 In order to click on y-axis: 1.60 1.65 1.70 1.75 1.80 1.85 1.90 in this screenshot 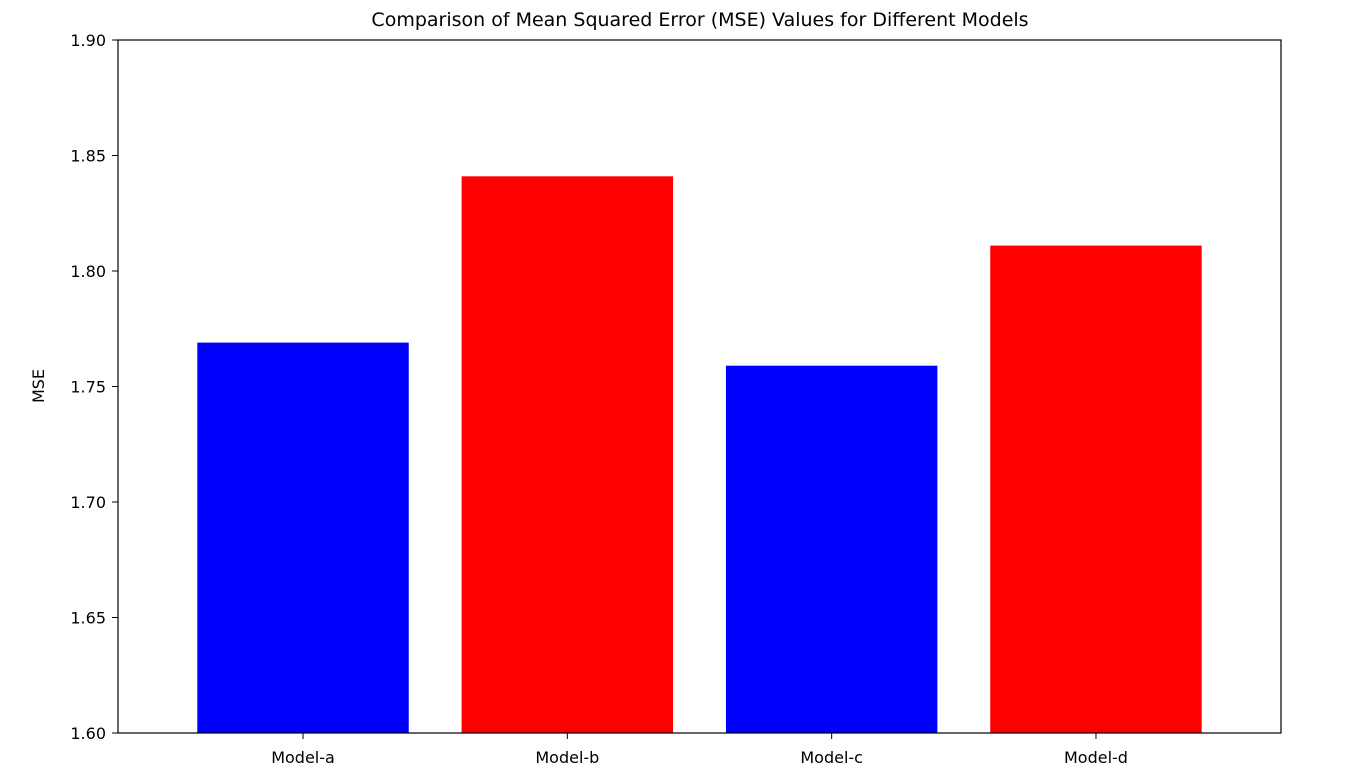, I will do `click(94, 387)`.